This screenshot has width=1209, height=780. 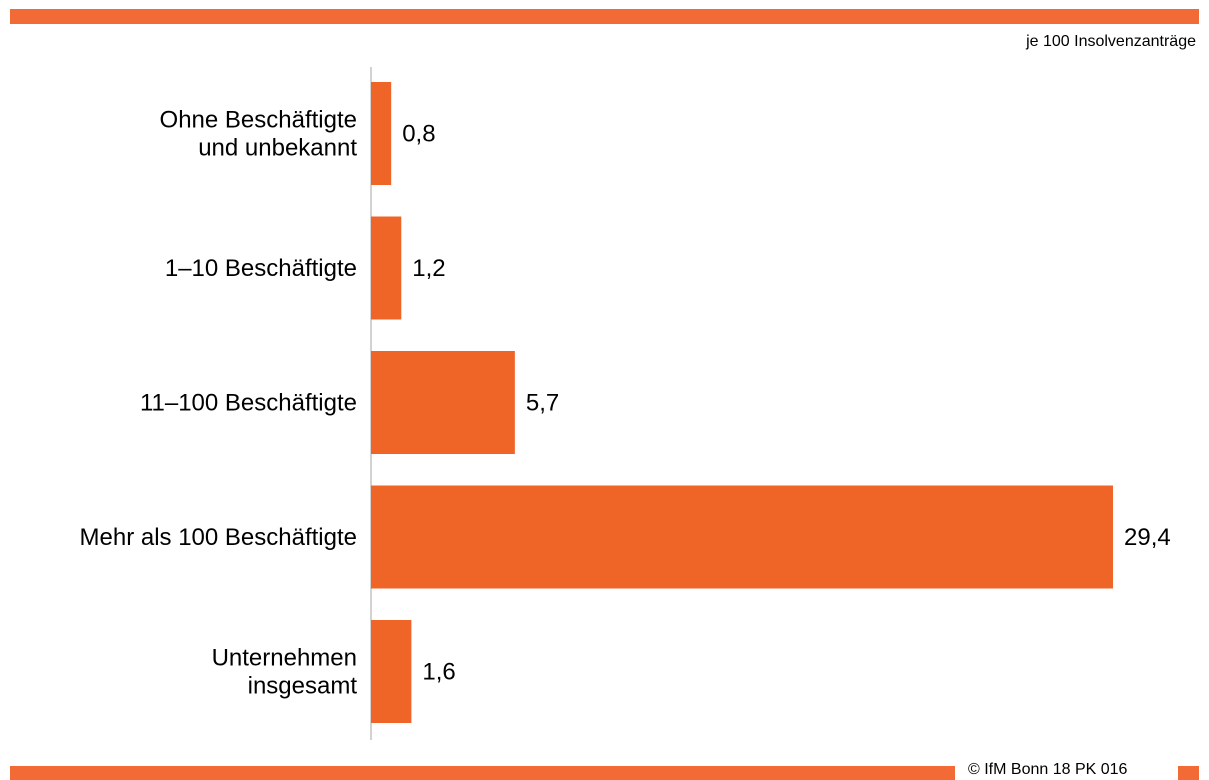 What do you see at coordinates (285, 672) in the screenshot?
I see `category-label-4: Unternehmen insgesamt` at bounding box center [285, 672].